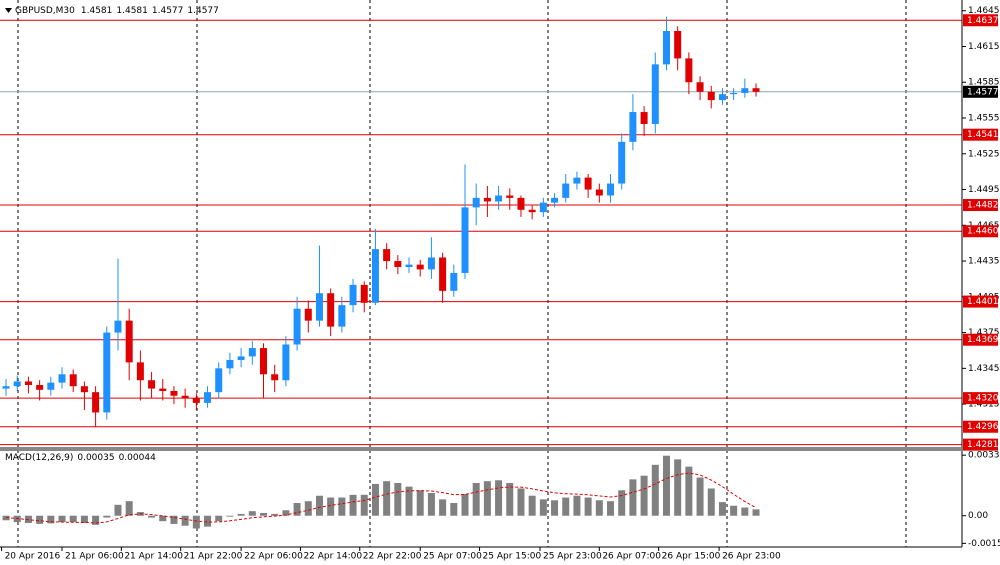 The height and width of the screenshot is (565, 1000). I want to click on y-tick-label: 1.4585, so click(984, 83).